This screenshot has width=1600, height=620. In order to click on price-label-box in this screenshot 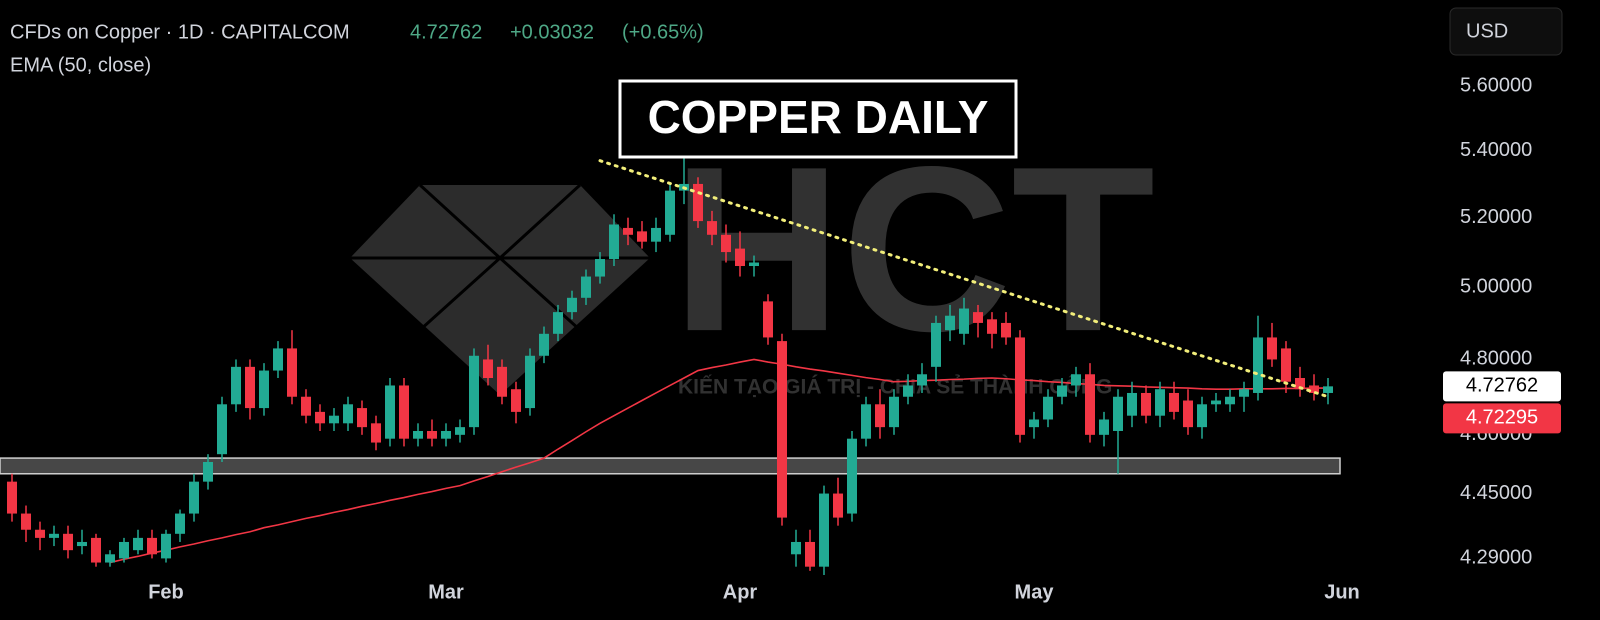, I will do `click(1502, 386)`.